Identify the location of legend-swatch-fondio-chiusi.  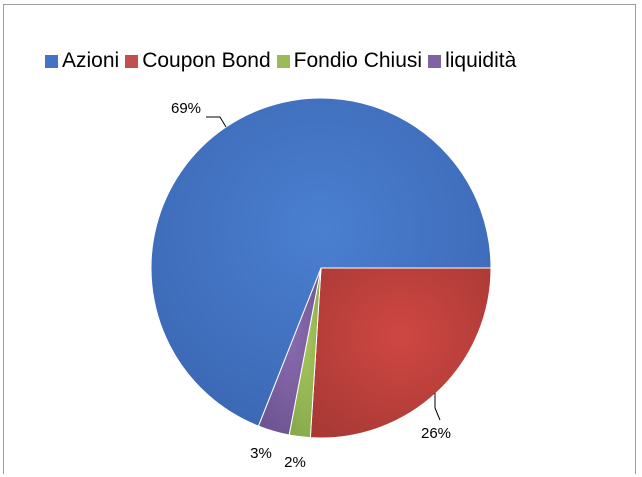
(283, 61).